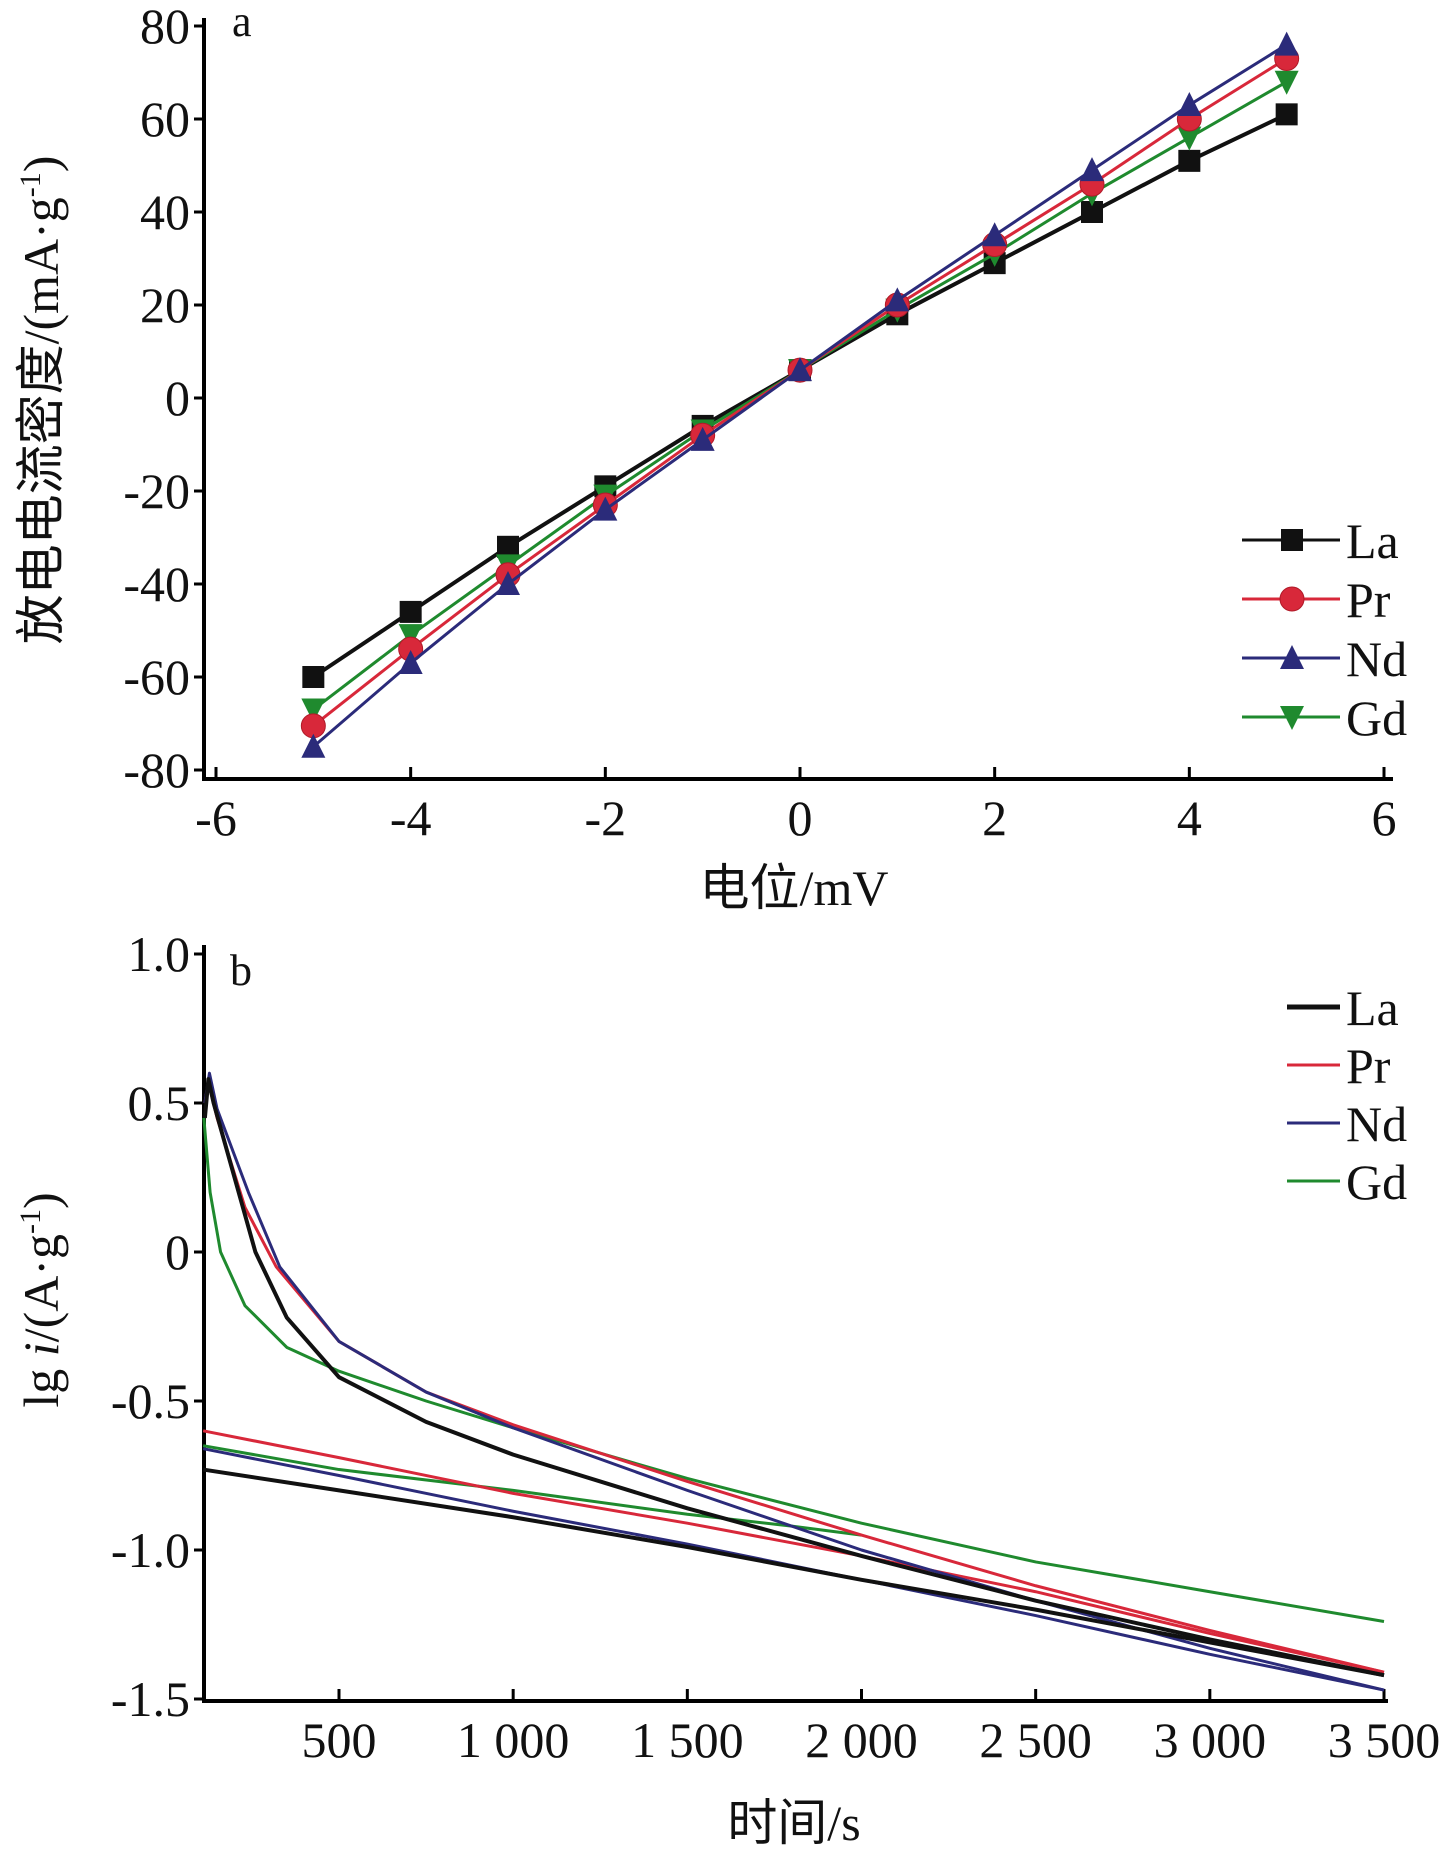  Describe the element at coordinates (159, 954) in the screenshot. I see `y-tick-label: 1.0` at that location.